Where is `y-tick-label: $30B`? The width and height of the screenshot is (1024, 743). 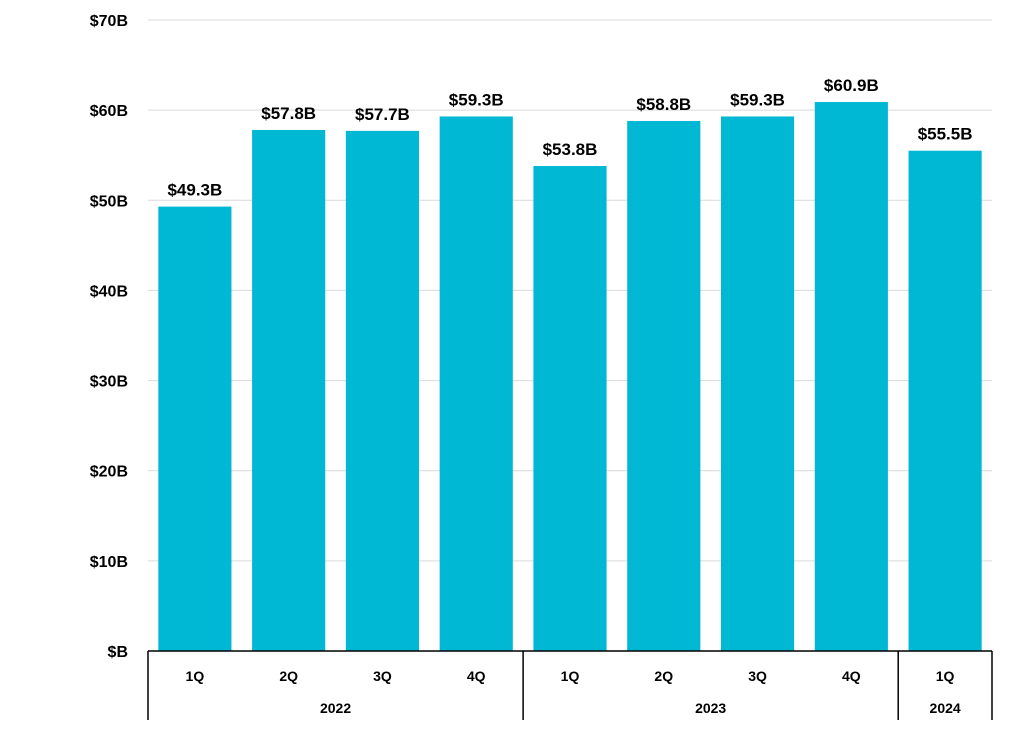
y-tick-label: $30B is located at coordinates (109, 382).